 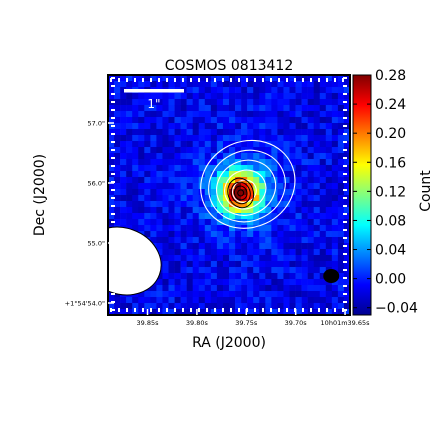 I want to click on colorbar-tick-label: 0.20, so click(x=390, y=134).